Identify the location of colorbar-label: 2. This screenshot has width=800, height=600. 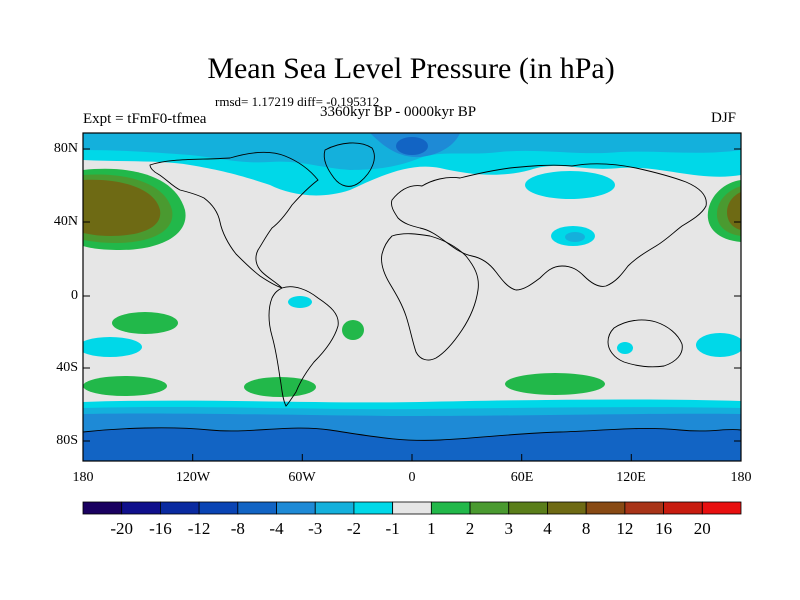
(470, 528).